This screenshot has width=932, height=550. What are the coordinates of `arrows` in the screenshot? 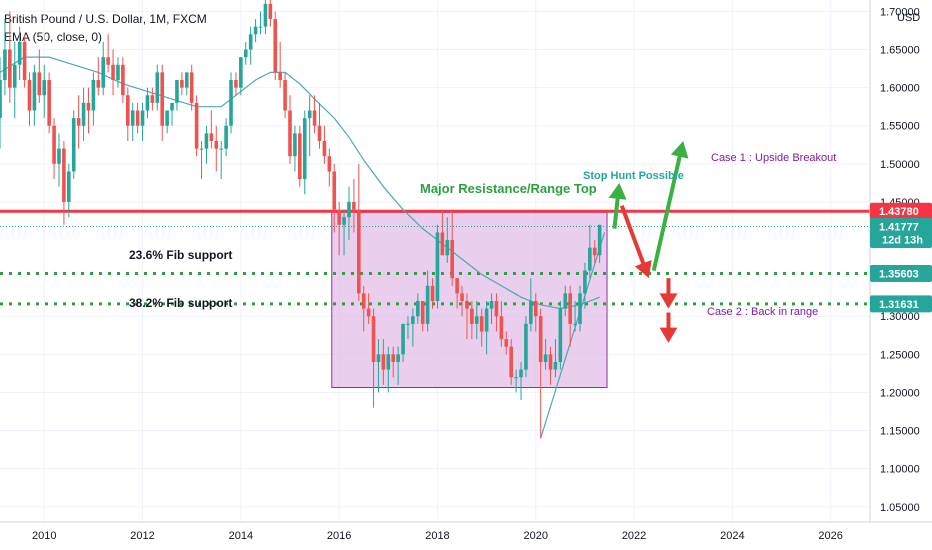 It's located at (648, 241).